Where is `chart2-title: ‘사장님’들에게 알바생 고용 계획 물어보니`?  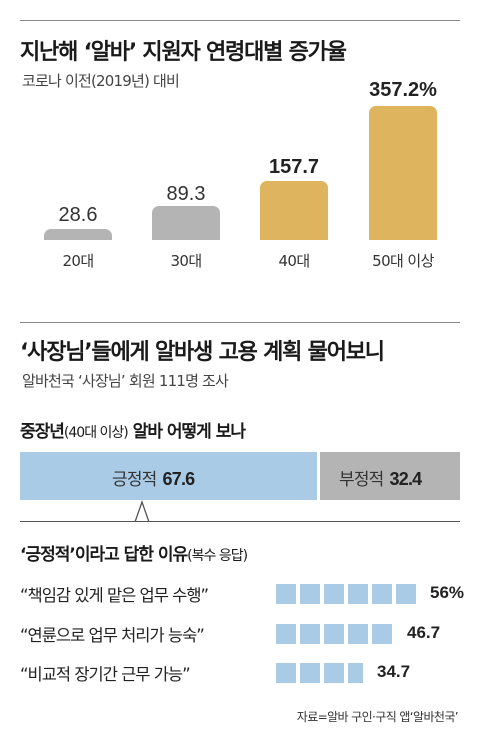 chart2-title: ‘사장님’들에게 알바생 고용 계획 물어보니 is located at coordinates (202, 352).